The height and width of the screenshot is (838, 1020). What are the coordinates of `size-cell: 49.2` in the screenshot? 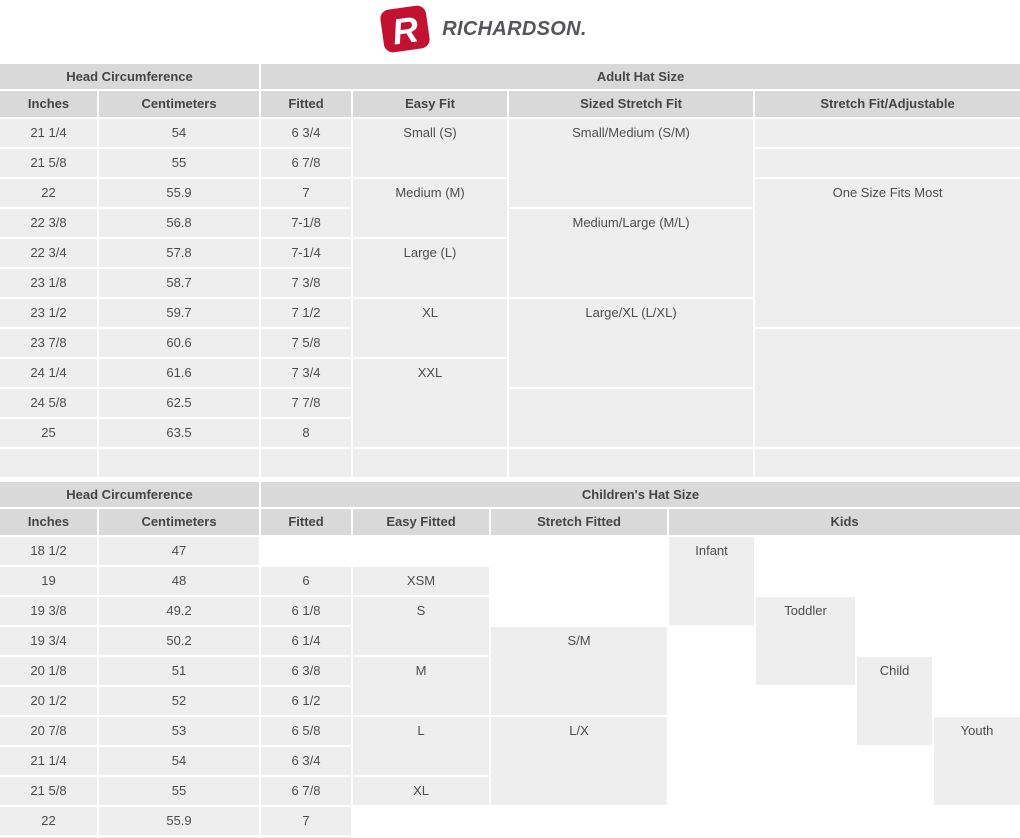 It's located at (179, 611).